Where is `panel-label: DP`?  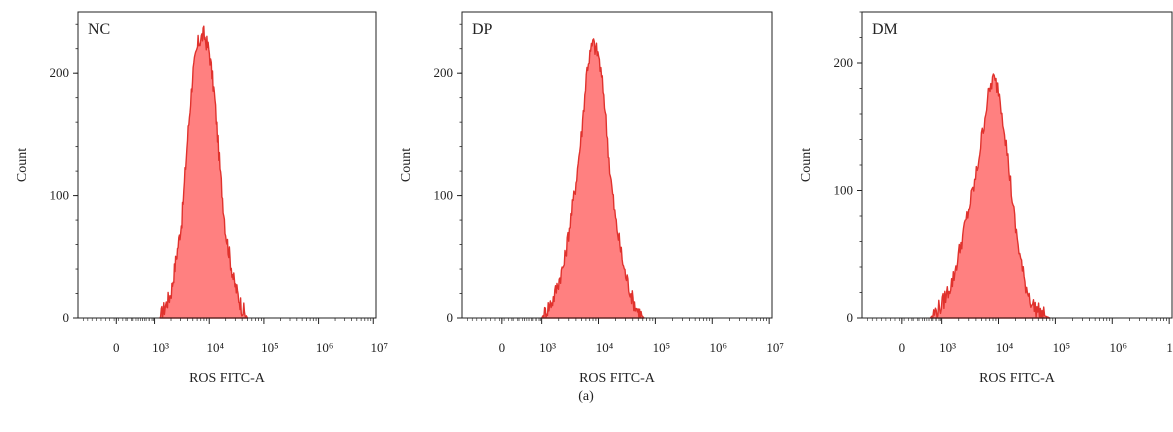 panel-label: DP is located at coordinates (482, 29).